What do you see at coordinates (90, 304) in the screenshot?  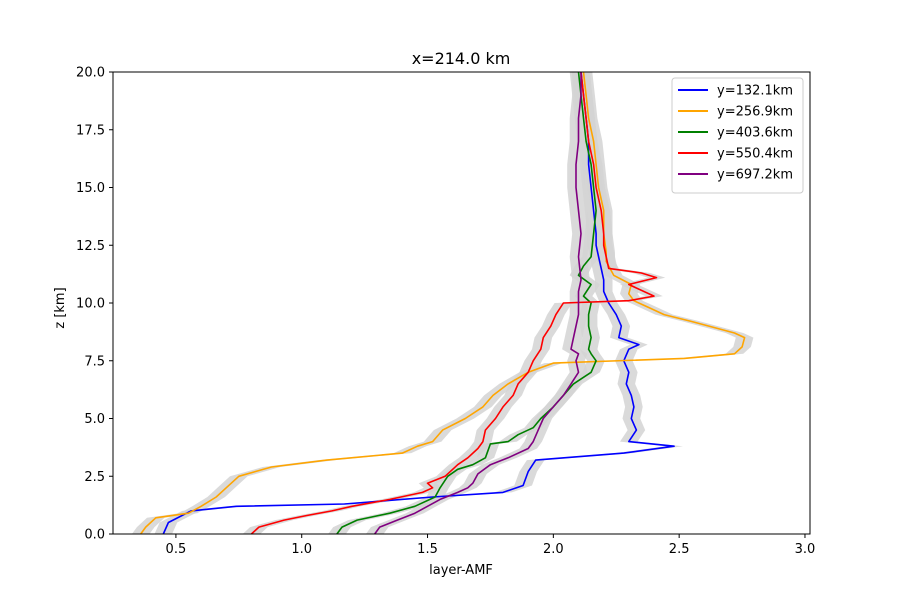 I see `y-tick-label: 10.0` at bounding box center [90, 304].